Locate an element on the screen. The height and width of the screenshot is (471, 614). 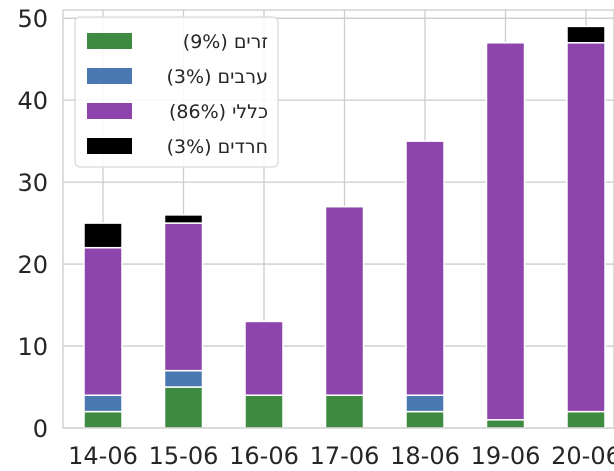
legend-label: כללי (86%) is located at coordinates (218, 112).